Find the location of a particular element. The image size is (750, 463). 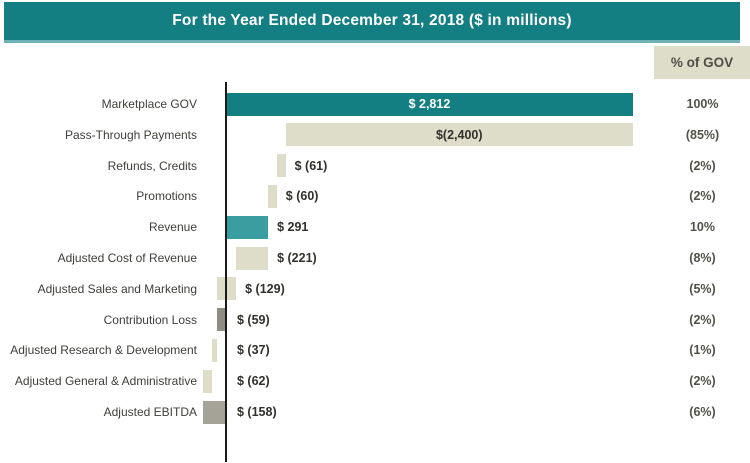

category-label: Refunds, Credits is located at coordinates (152, 165).